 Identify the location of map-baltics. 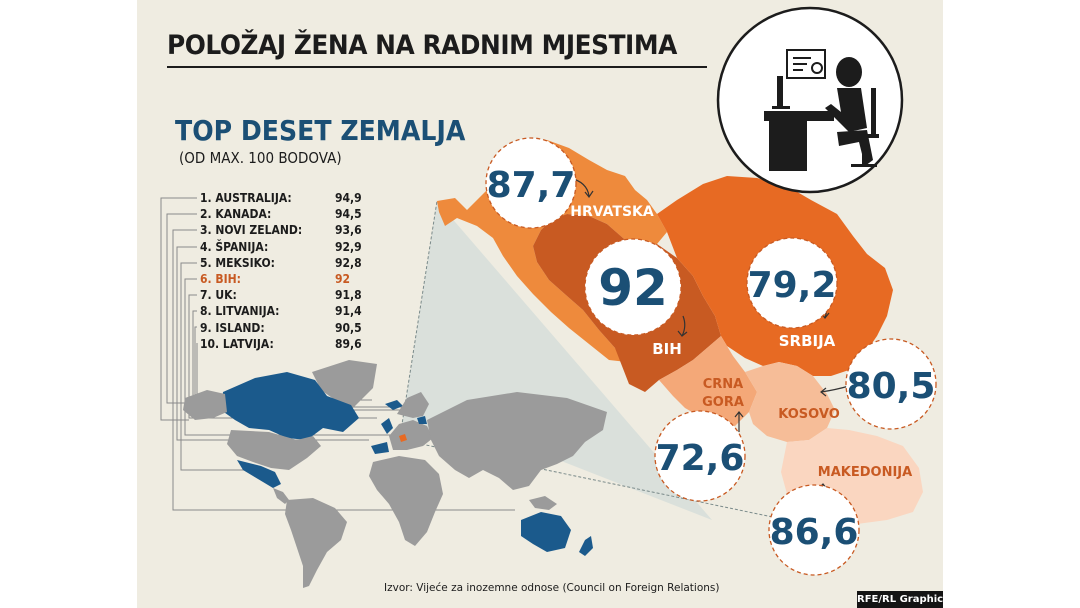
(422, 420).